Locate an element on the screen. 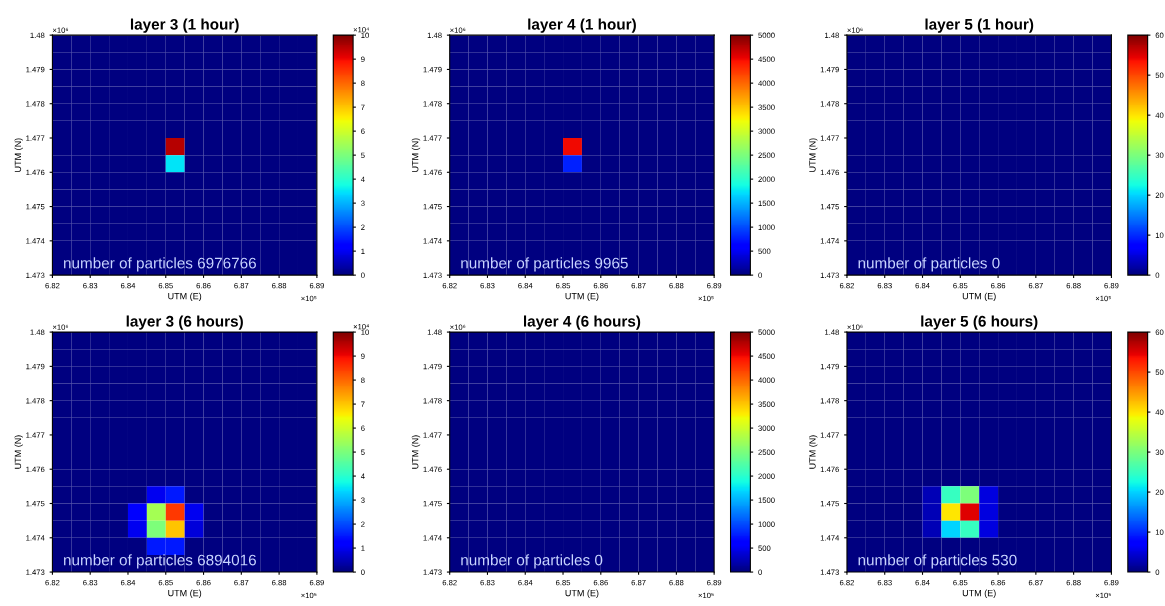  annotation: number of particles 9965 is located at coordinates (544, 264).